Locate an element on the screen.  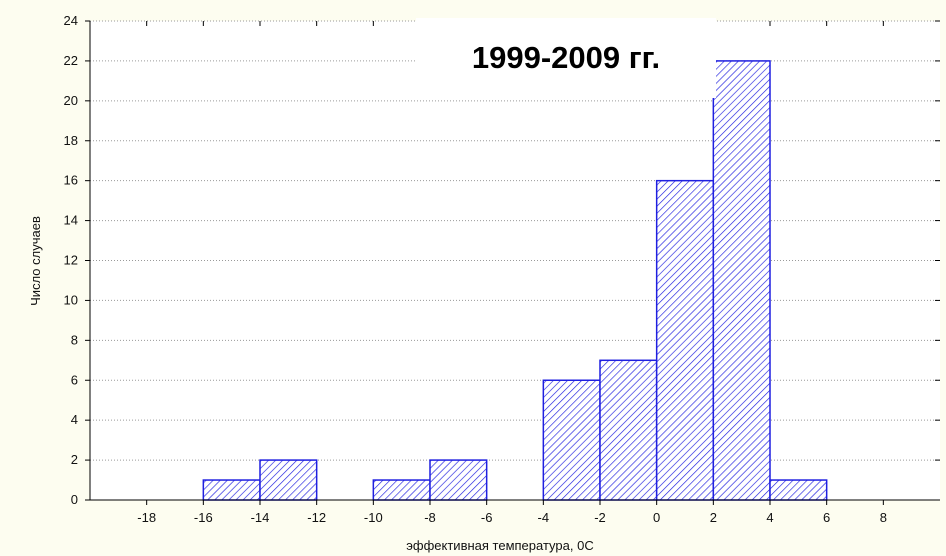
y-tick-label: 4 is located at coordinates (74, 419).